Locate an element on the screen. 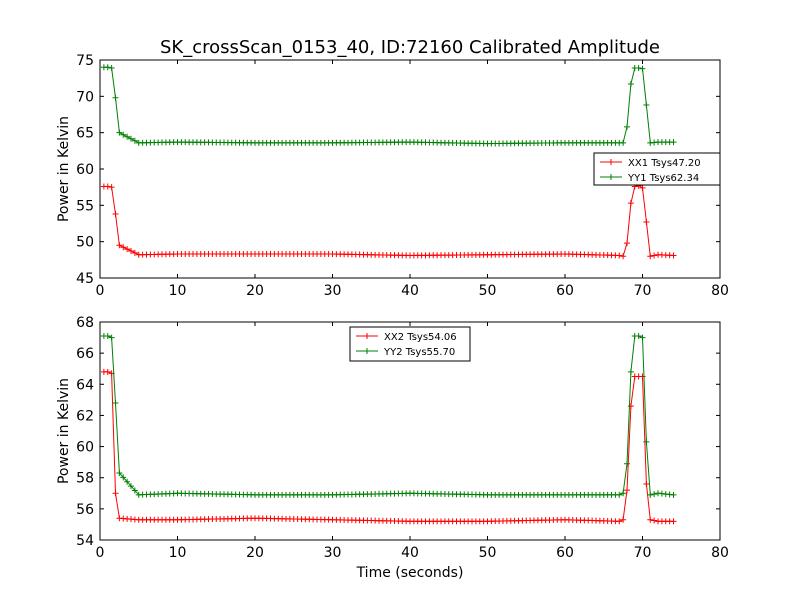 This screenshot has width=800, height=600. y-tick-label: 66 is located at coordinates (85, 354).